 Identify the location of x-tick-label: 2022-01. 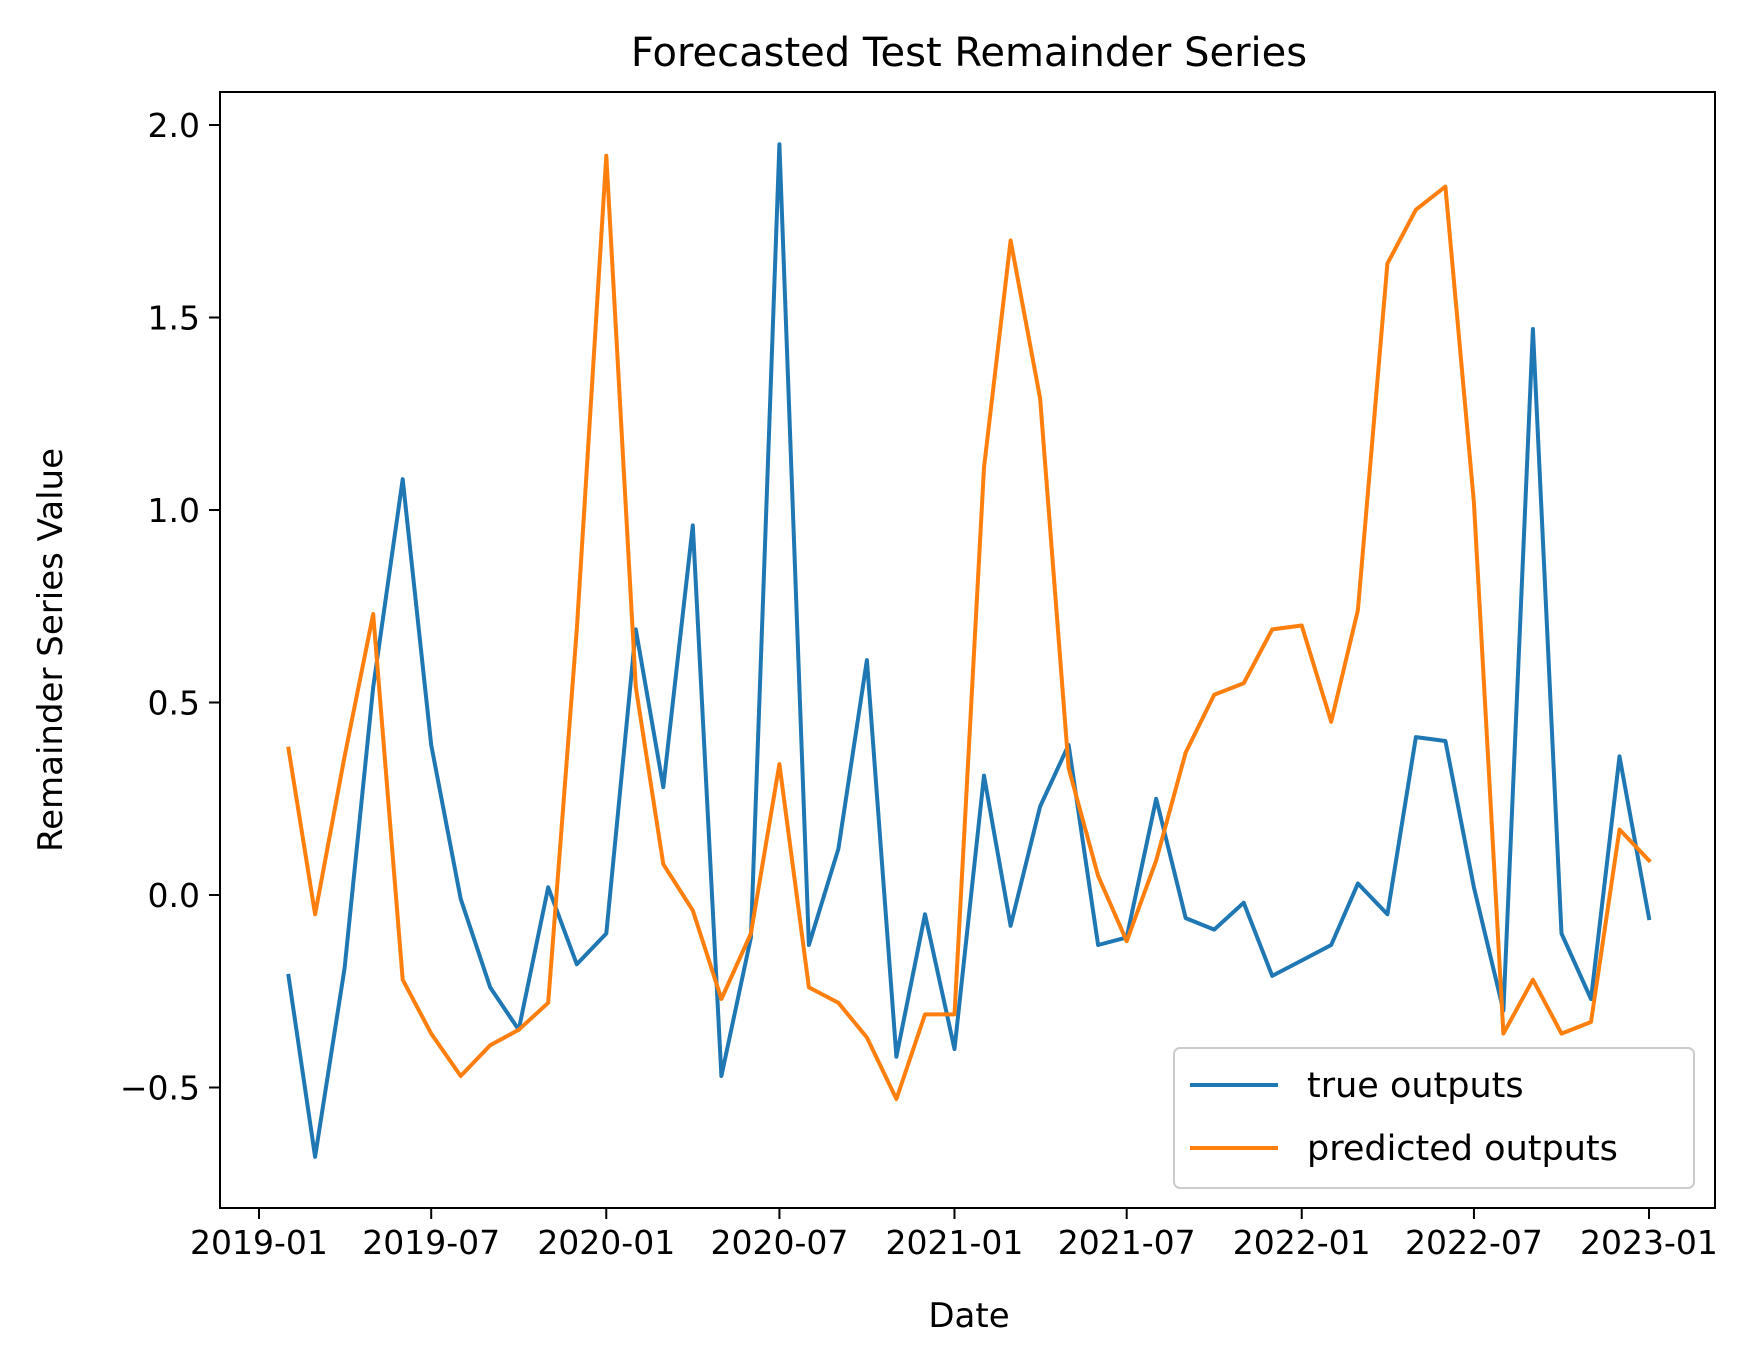
(1302, 1242).